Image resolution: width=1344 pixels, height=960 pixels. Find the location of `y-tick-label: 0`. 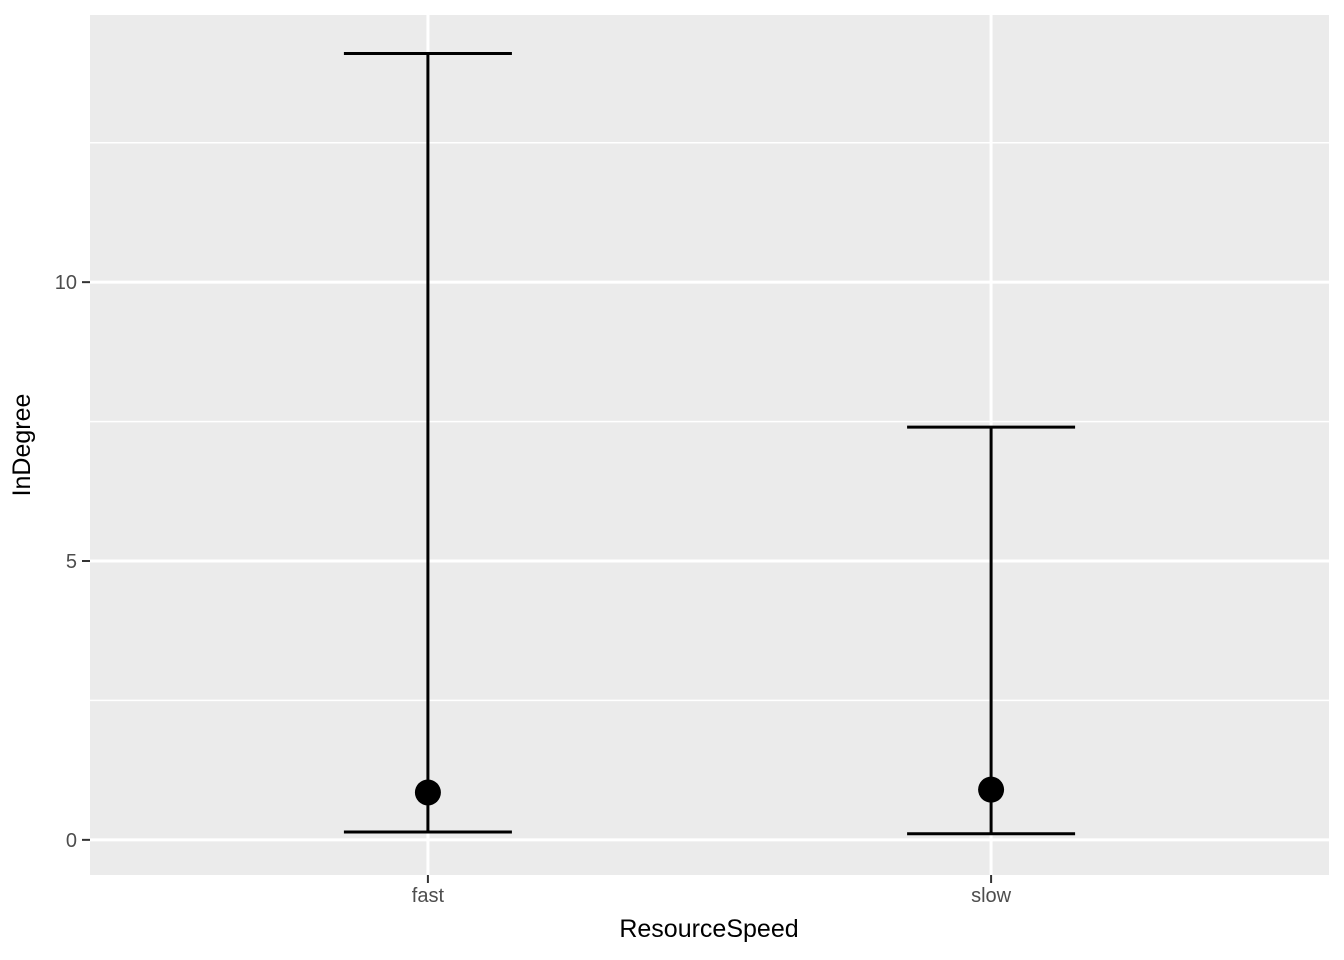

y-tick-label: 0 is located at coordinates (71, 841).